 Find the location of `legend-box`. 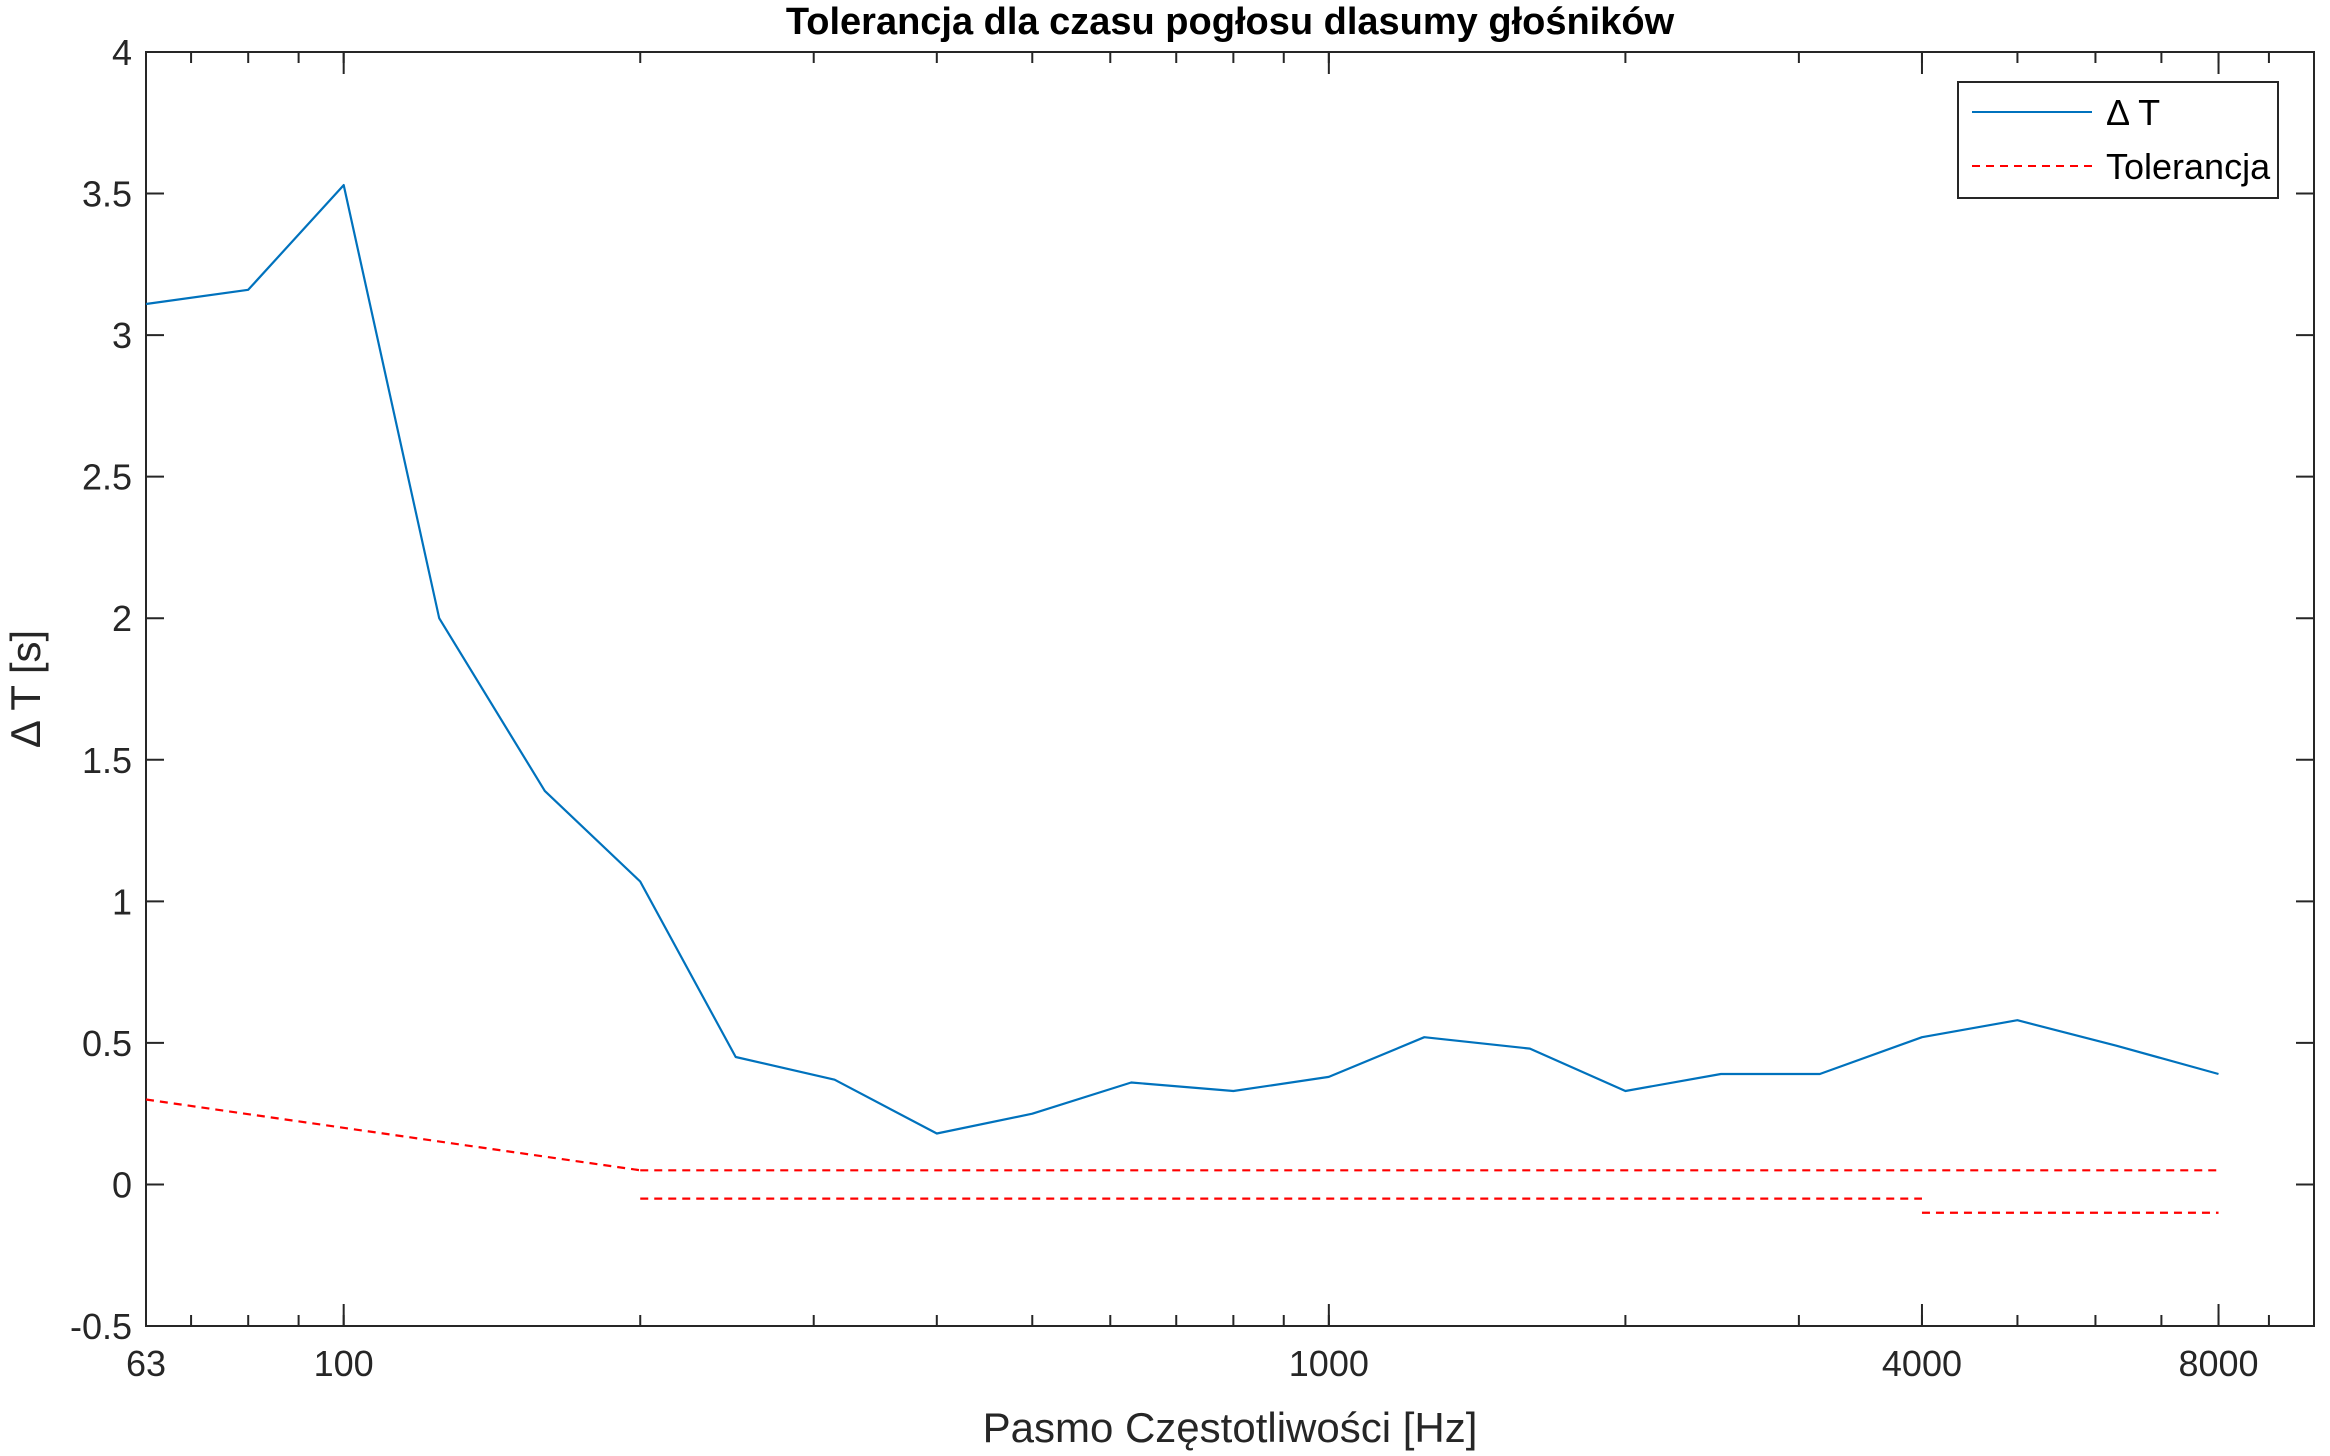

legend-box is located at coordinates (2118, 140).